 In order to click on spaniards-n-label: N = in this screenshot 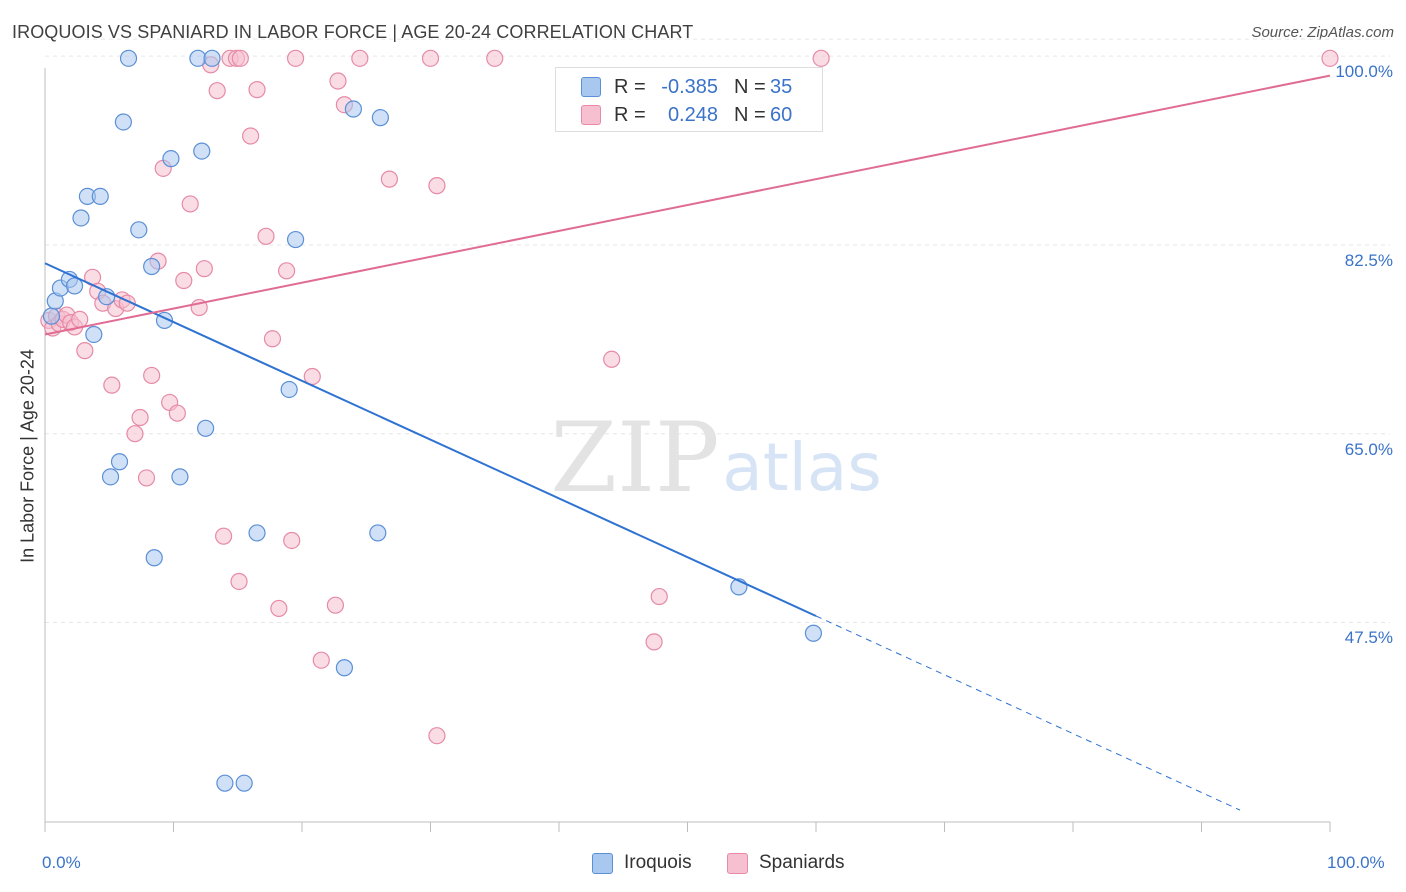, I will do `click(750, 115)`.